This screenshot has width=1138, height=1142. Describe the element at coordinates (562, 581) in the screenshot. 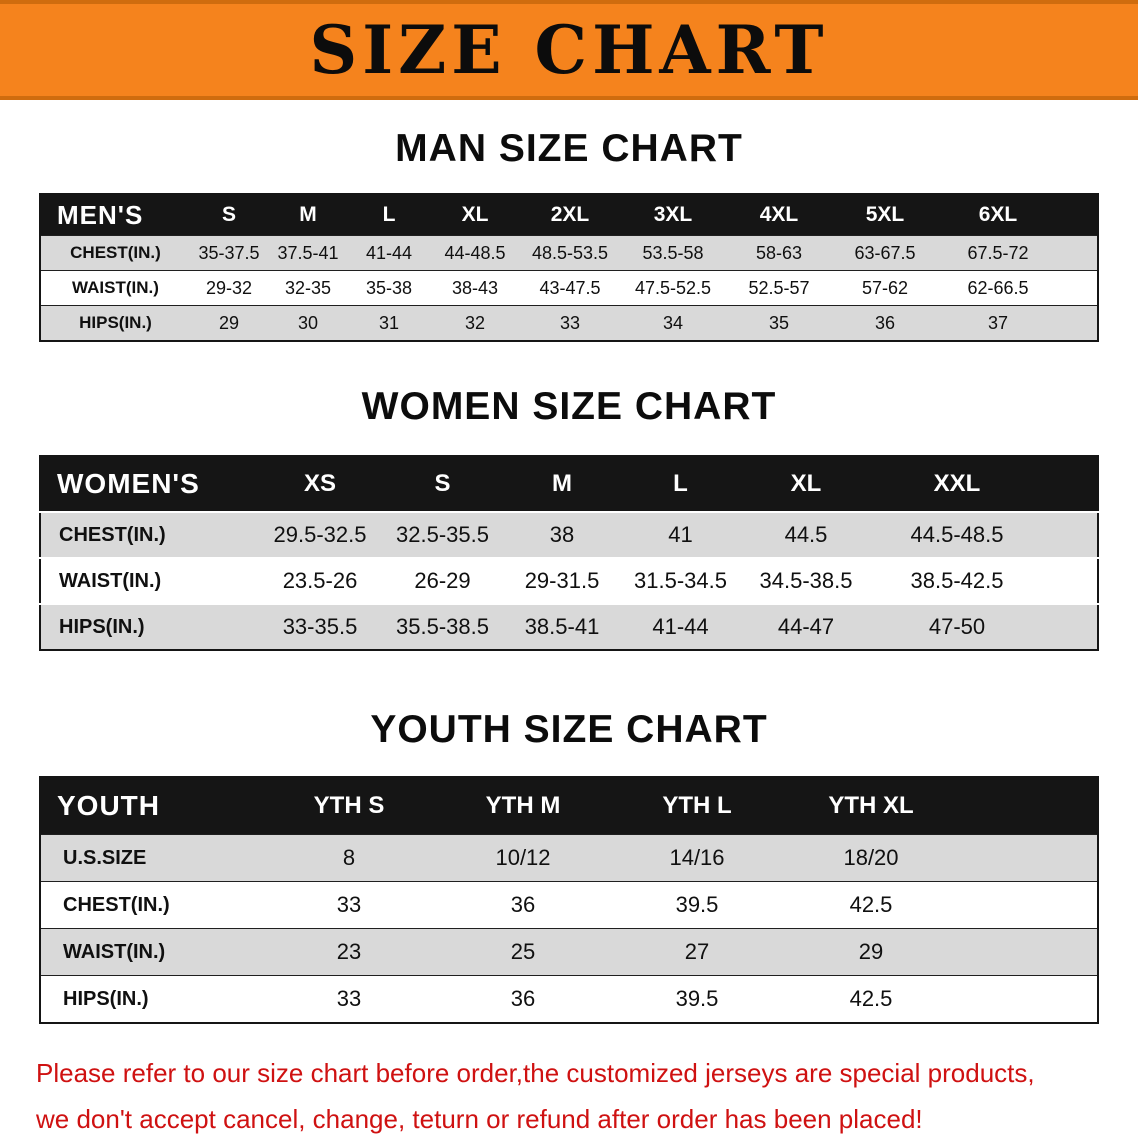

I see `size-cell: 29-31.5` at that location.